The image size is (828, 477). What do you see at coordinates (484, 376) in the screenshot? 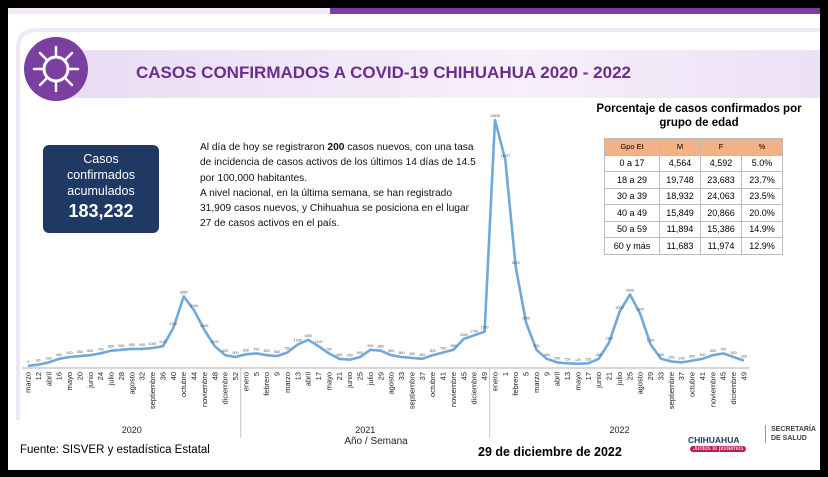
I see `x-tick-label: 49` at bounding box center [484, 376].